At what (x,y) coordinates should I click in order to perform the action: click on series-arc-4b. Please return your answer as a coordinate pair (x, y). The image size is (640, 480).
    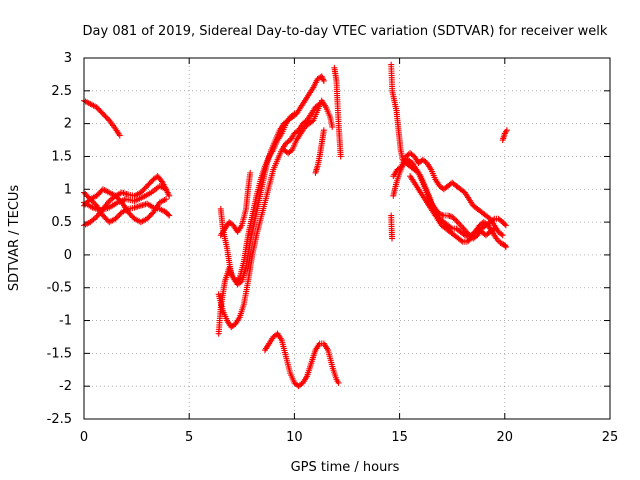
    Looking at the image, I should click on (449, 203).